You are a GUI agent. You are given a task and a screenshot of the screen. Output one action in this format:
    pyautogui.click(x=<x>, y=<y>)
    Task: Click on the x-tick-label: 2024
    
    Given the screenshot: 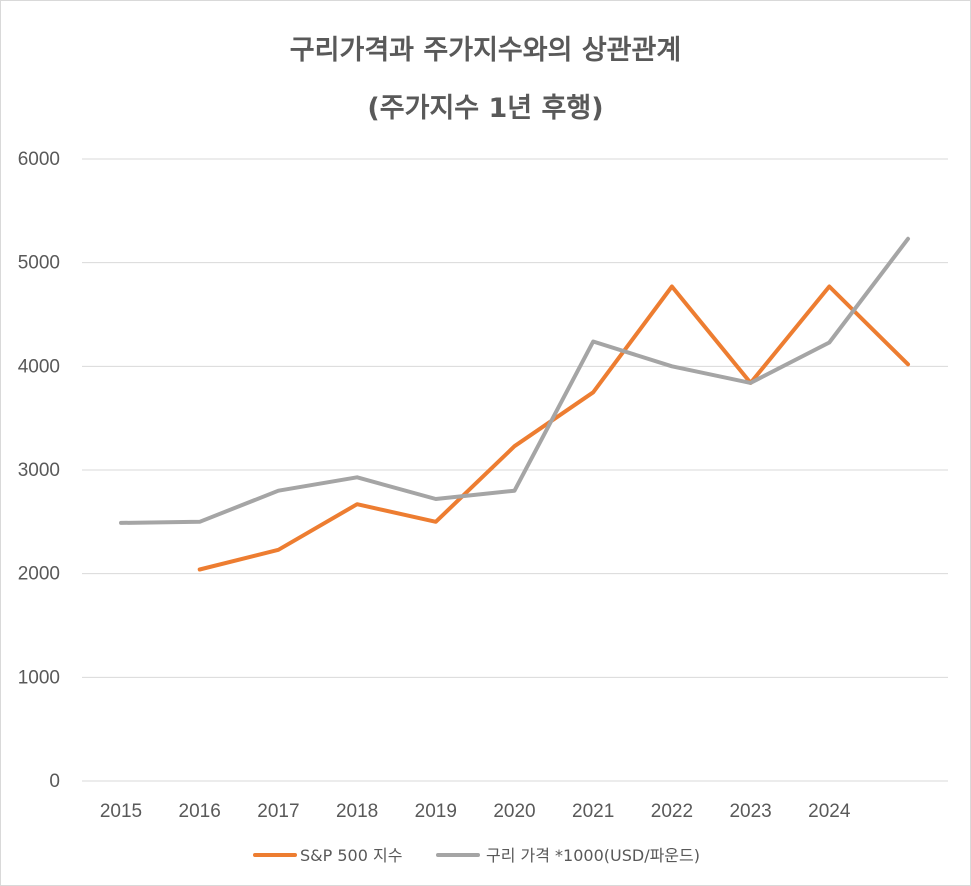 What is the action you would take?
    pyautogui.click(x=829, y=811)
    